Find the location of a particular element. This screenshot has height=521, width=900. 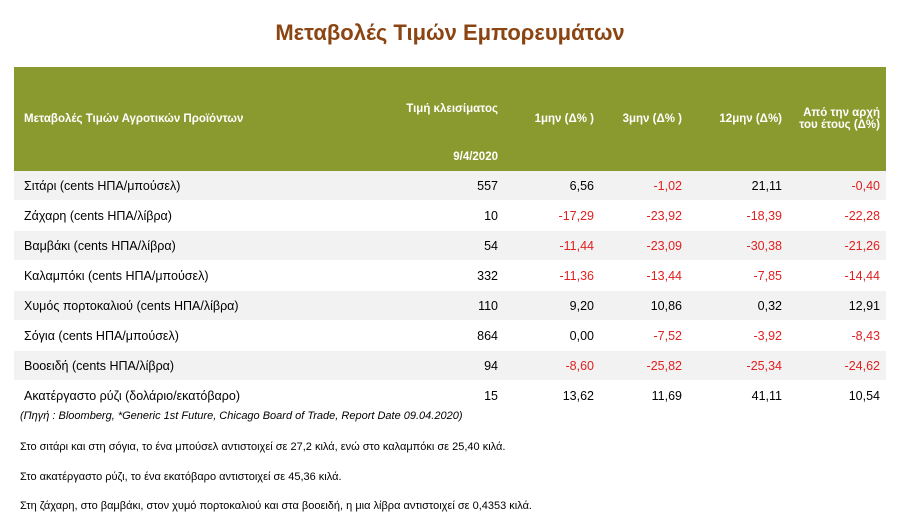

change-3m: -23,92 is located at coordinates (644, 215).